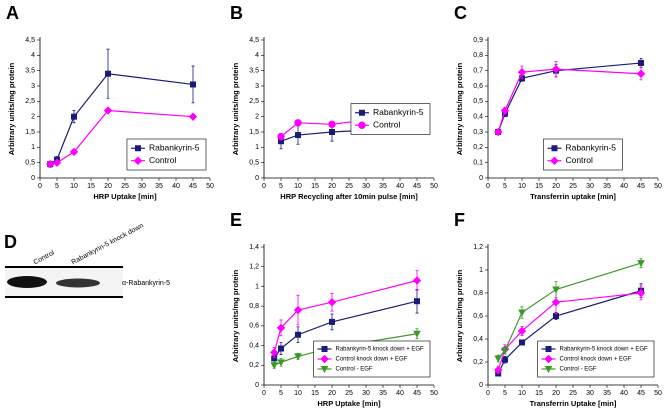 The height and width of the screenshot is (415, 672). What do you see at coordinates (596, 360) in the screenshot?
I see `legend-label: Control knock down + EGF` at bounding box center [596, 360].